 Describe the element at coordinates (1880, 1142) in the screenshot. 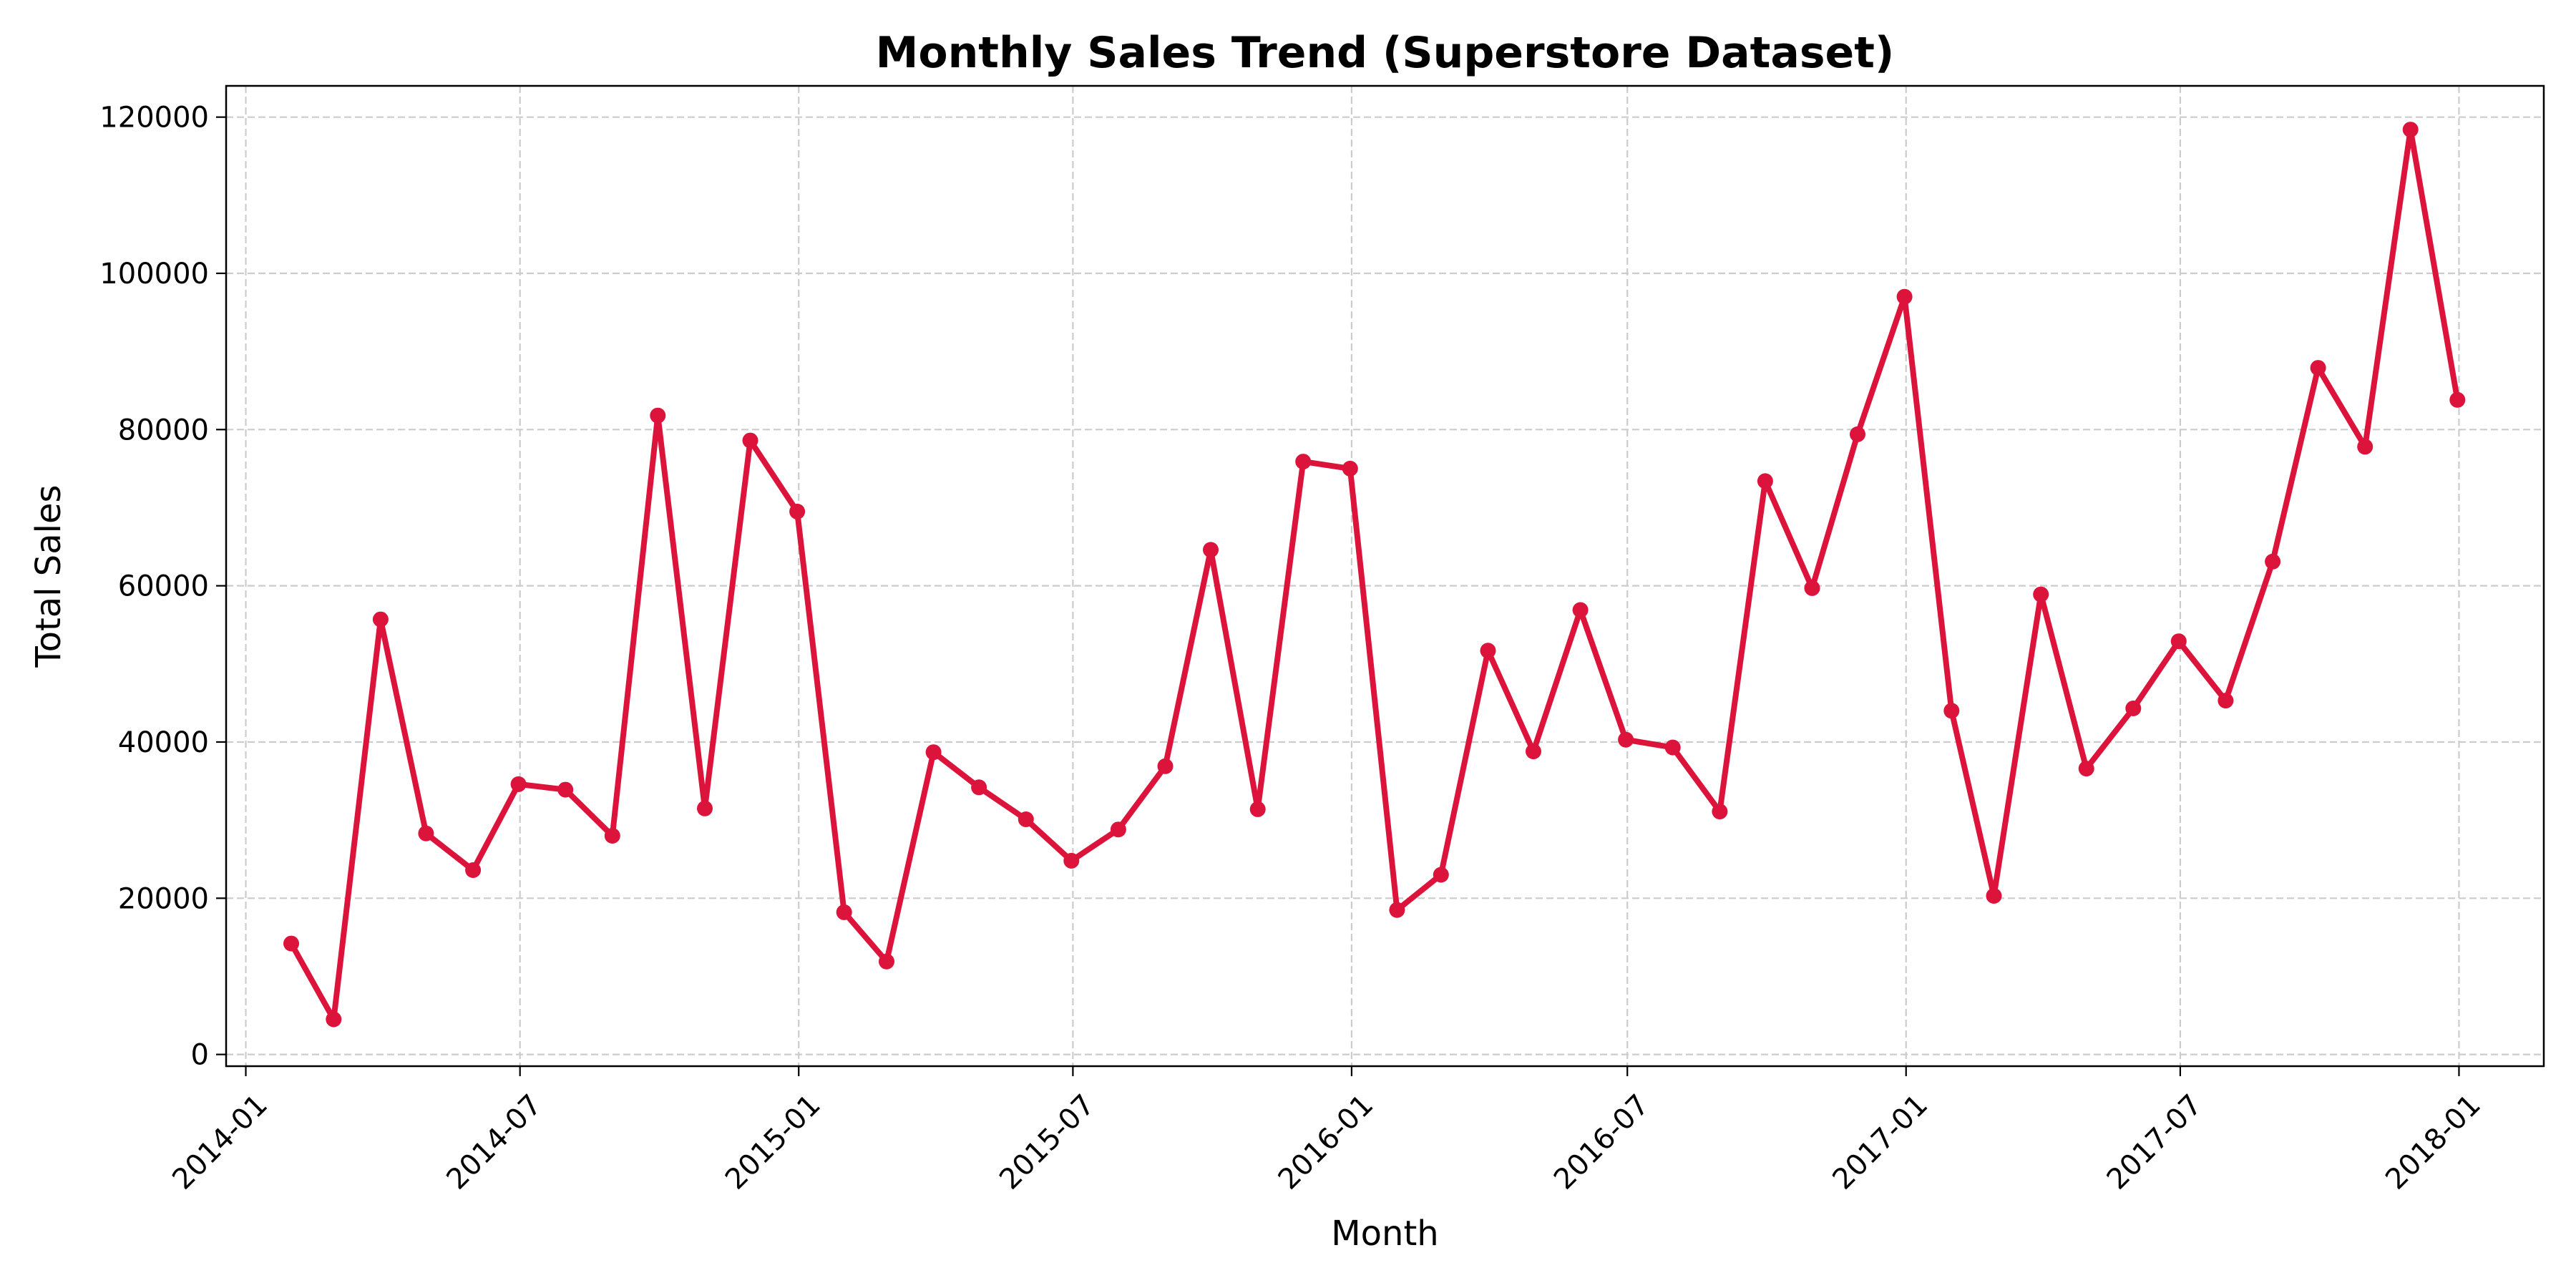

I see `x-tick-label: 2017-01` at that location.